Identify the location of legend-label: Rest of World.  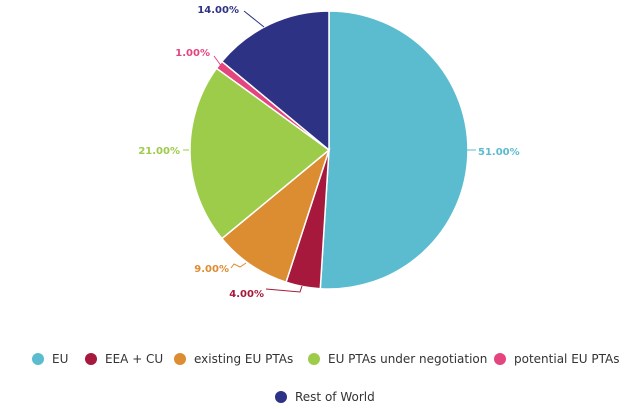
(335, 397).